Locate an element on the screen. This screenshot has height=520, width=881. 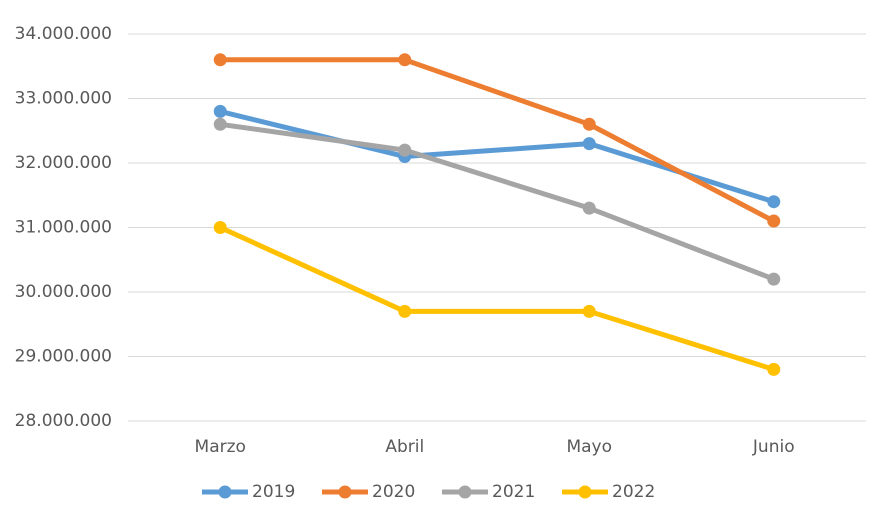
x-tick-label: Marzo is located at coordinates (220, 447).